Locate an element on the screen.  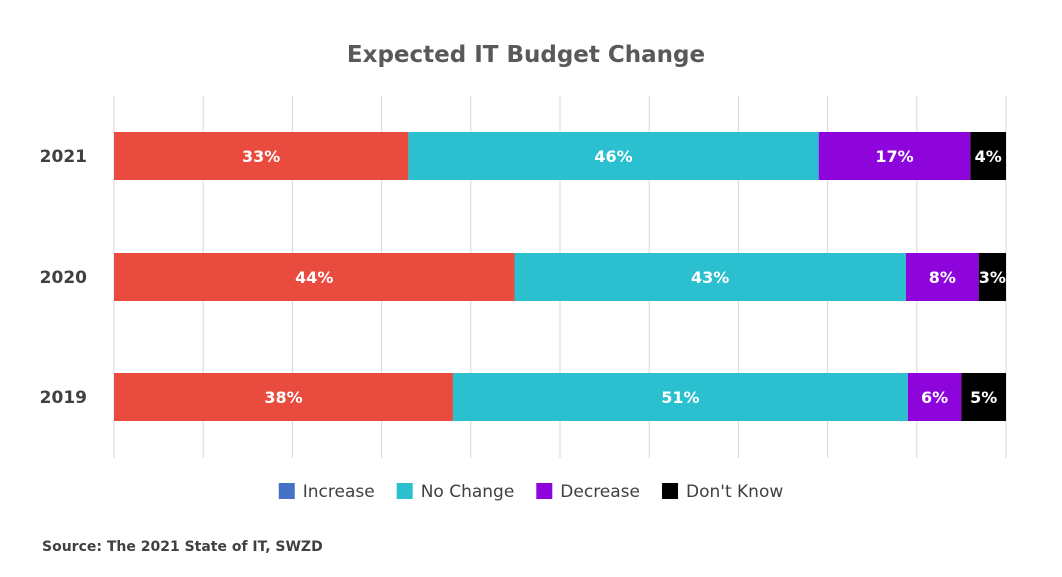
data-label: 43% is located at coordinates (710, 277).